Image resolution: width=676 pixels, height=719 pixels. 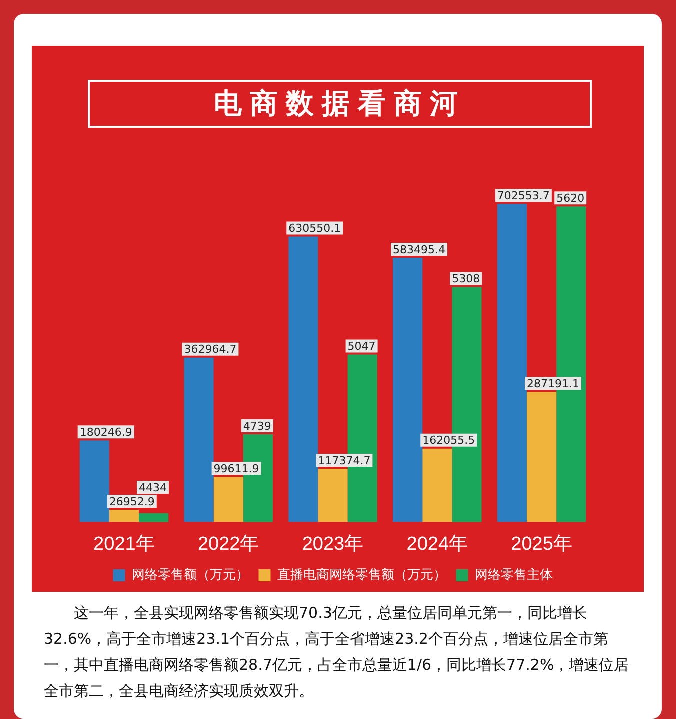 What do you see at coordinates (337, 652) in the screenshot?
I see `text: 这一年，全县实现网络零售额实现70.3亿元，总量位居同单元第一，同比增长32.6%，高于全市增速23.1个百分点，高于全省增速23.2个百分点，增速位居全市第一，其中直播电商网络零售额28.7亿元，占全市总量近1/6，同比增长77.2%，增速位居全市第二，全县电商经济实现质效双升。` at bounding box center [337, 652].